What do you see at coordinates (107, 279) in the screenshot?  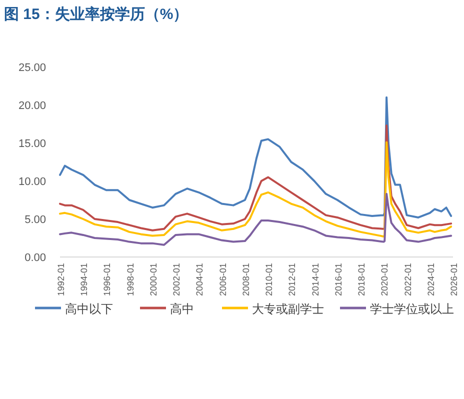 I see `x-tick-label: 1996-01` at bounding box center [107, 279].